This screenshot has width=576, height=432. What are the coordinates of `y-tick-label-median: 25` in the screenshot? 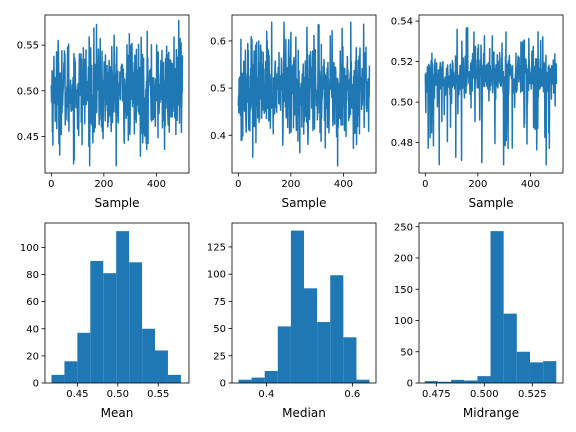 It's located at (219, 356).